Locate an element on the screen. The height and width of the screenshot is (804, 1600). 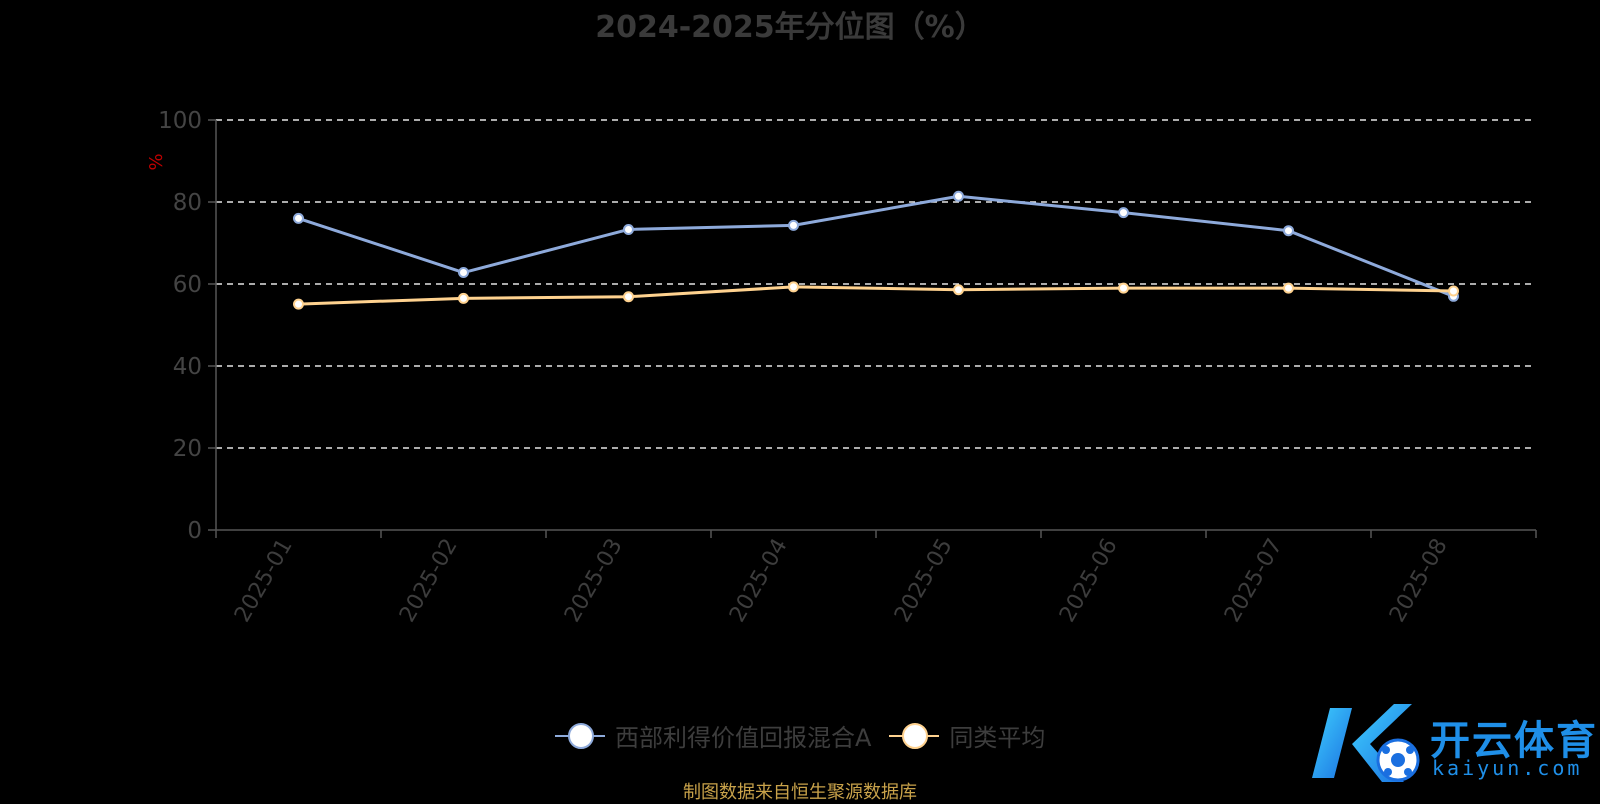
legend-swatch-average is located at coordinates (914, 735).